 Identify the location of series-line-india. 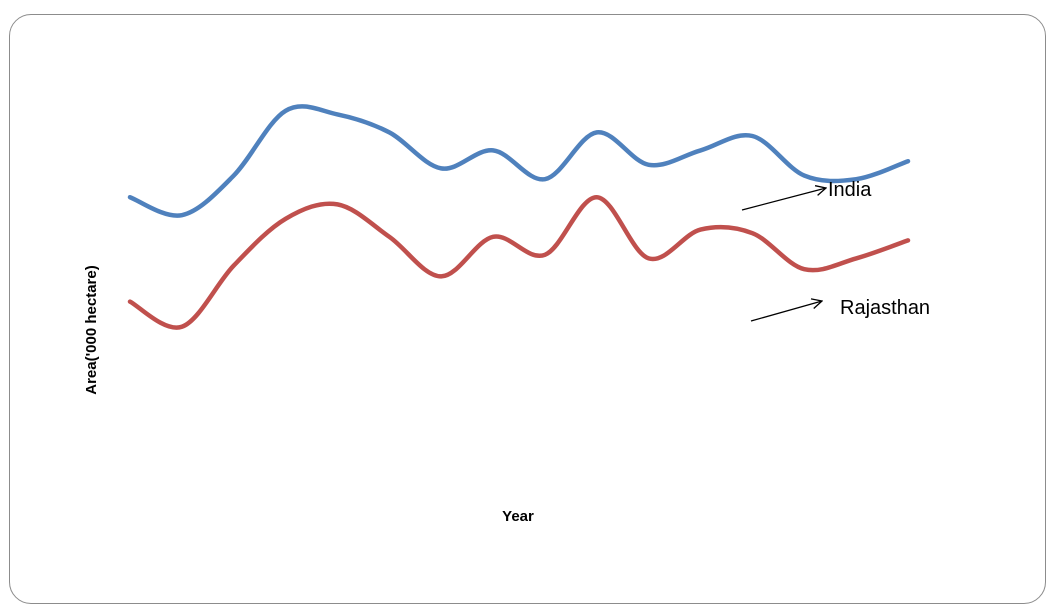
(519, 161).